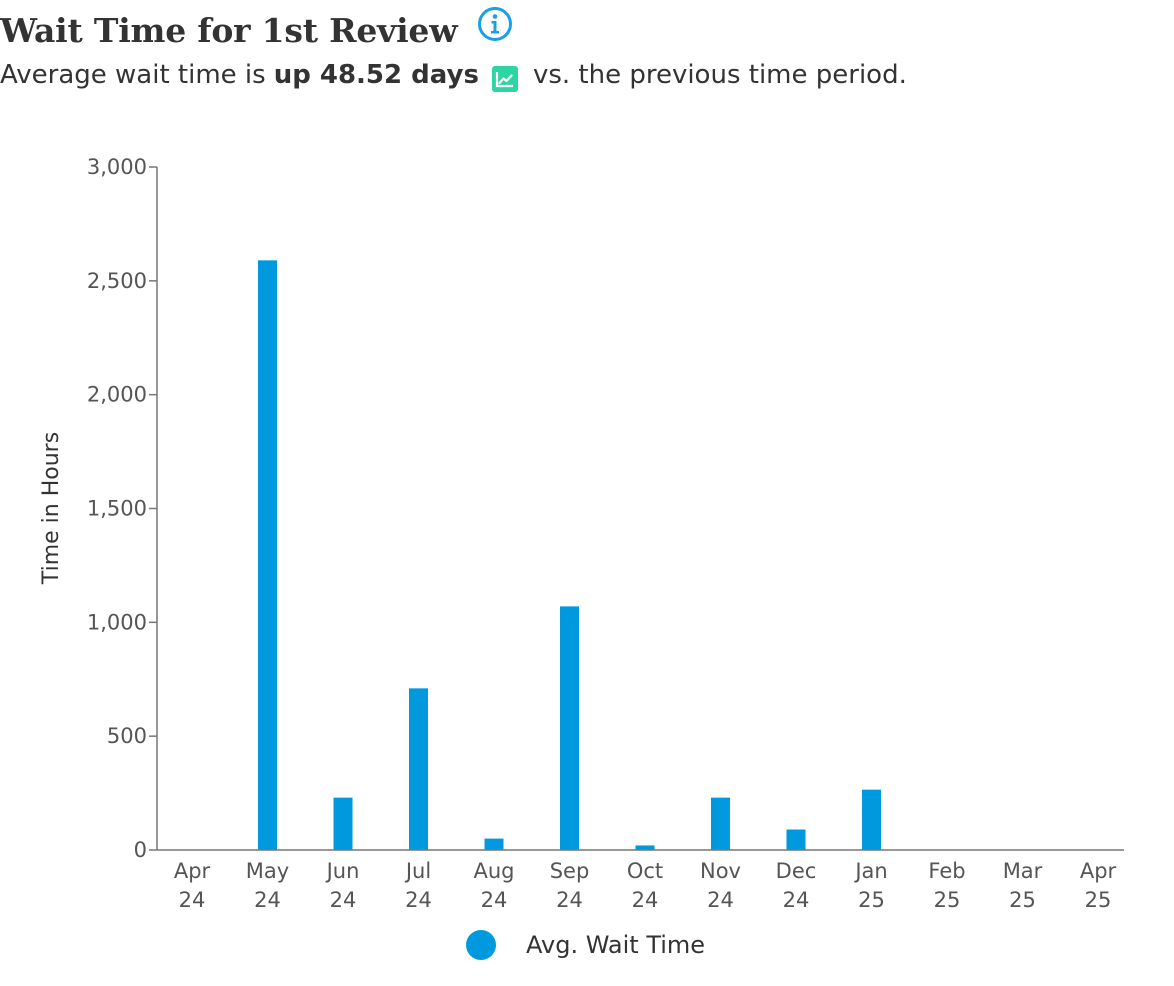 The height and width of the screenshot is (986, 1174). What do you see at coordinates (870, 871) in the screenshot?
I see `x-tick-label-month: Jan` at bounding box center [870, 871].